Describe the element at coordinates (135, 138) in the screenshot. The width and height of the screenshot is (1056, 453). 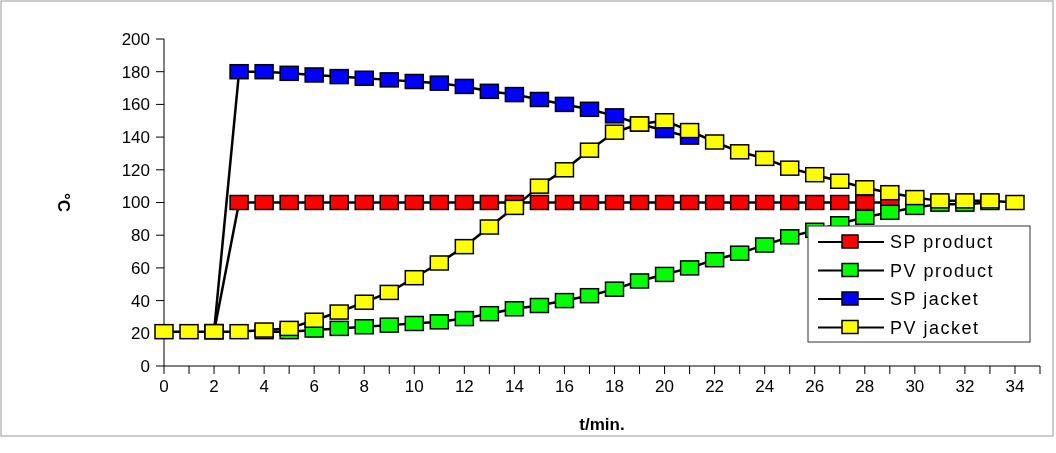
I see `y-tick-label: 140` at that location.